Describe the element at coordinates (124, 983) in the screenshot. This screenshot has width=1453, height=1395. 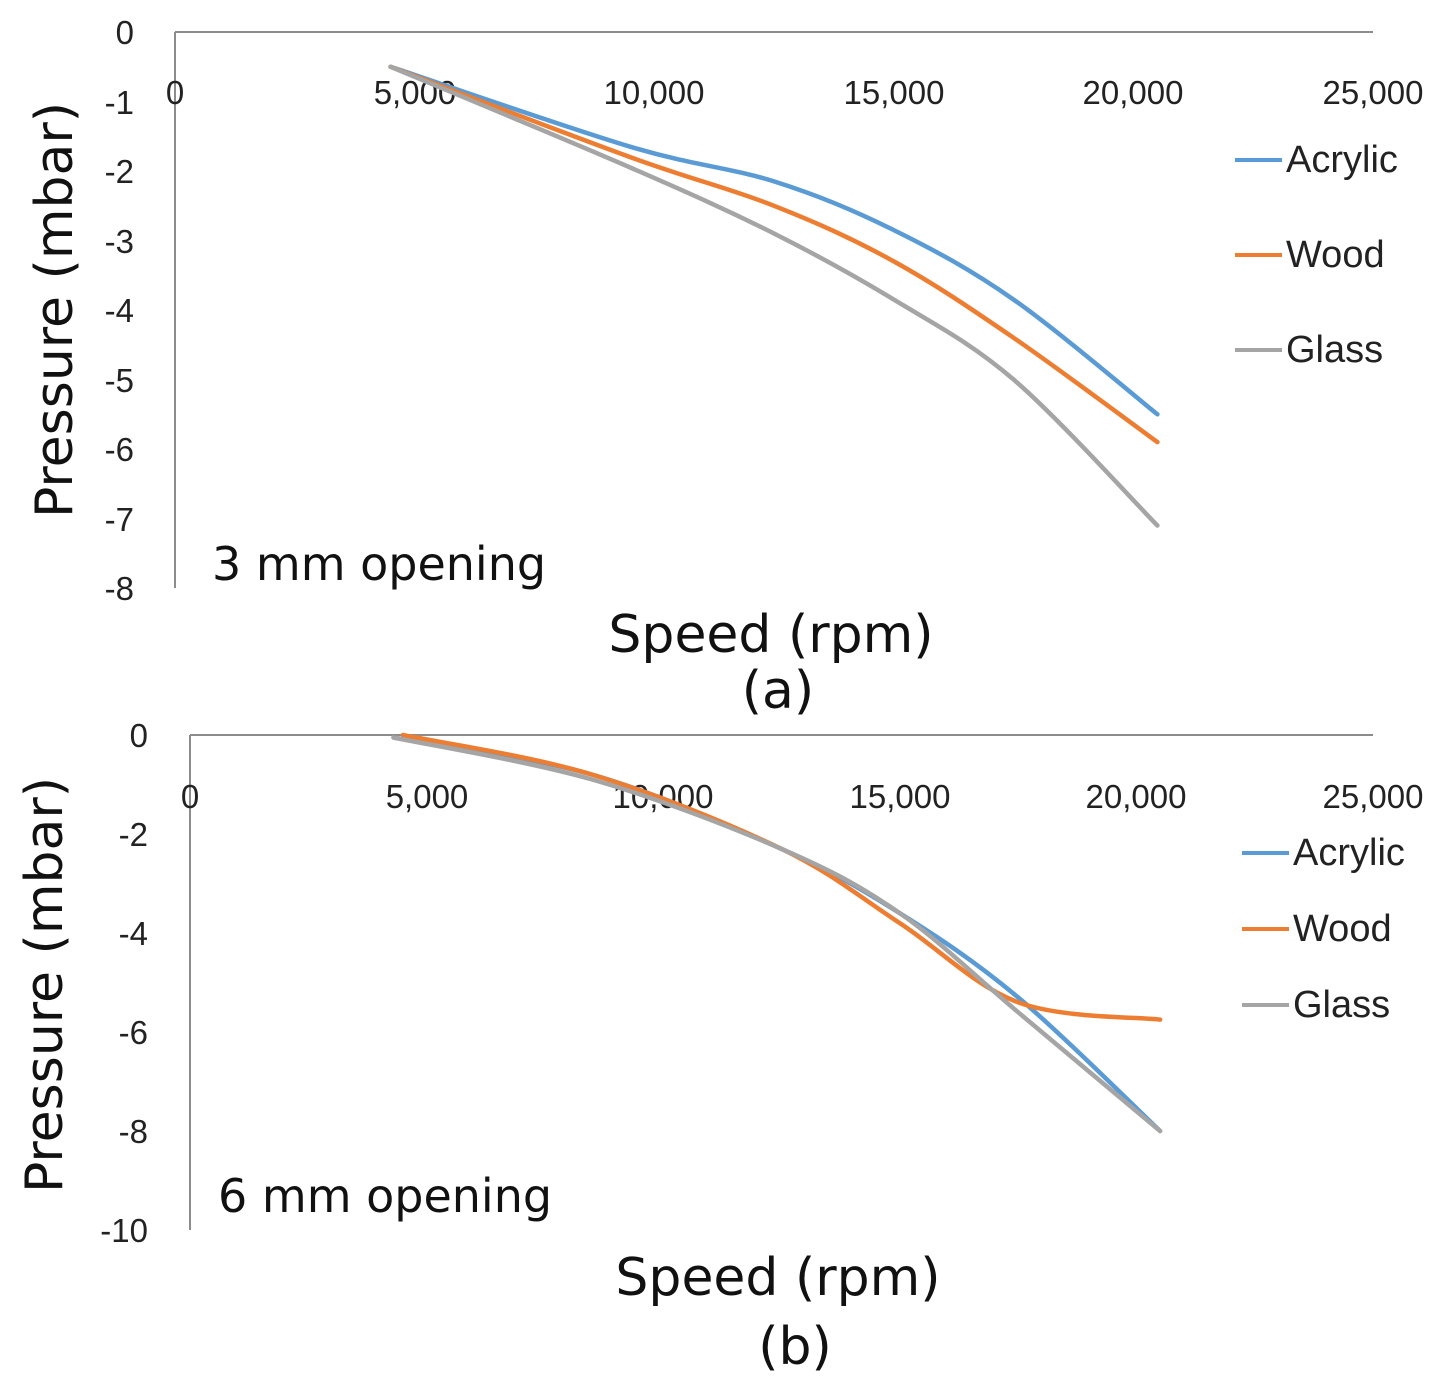
I see `y-tick-labels: 0 -2 -4 -6 -8 -10` at that location.